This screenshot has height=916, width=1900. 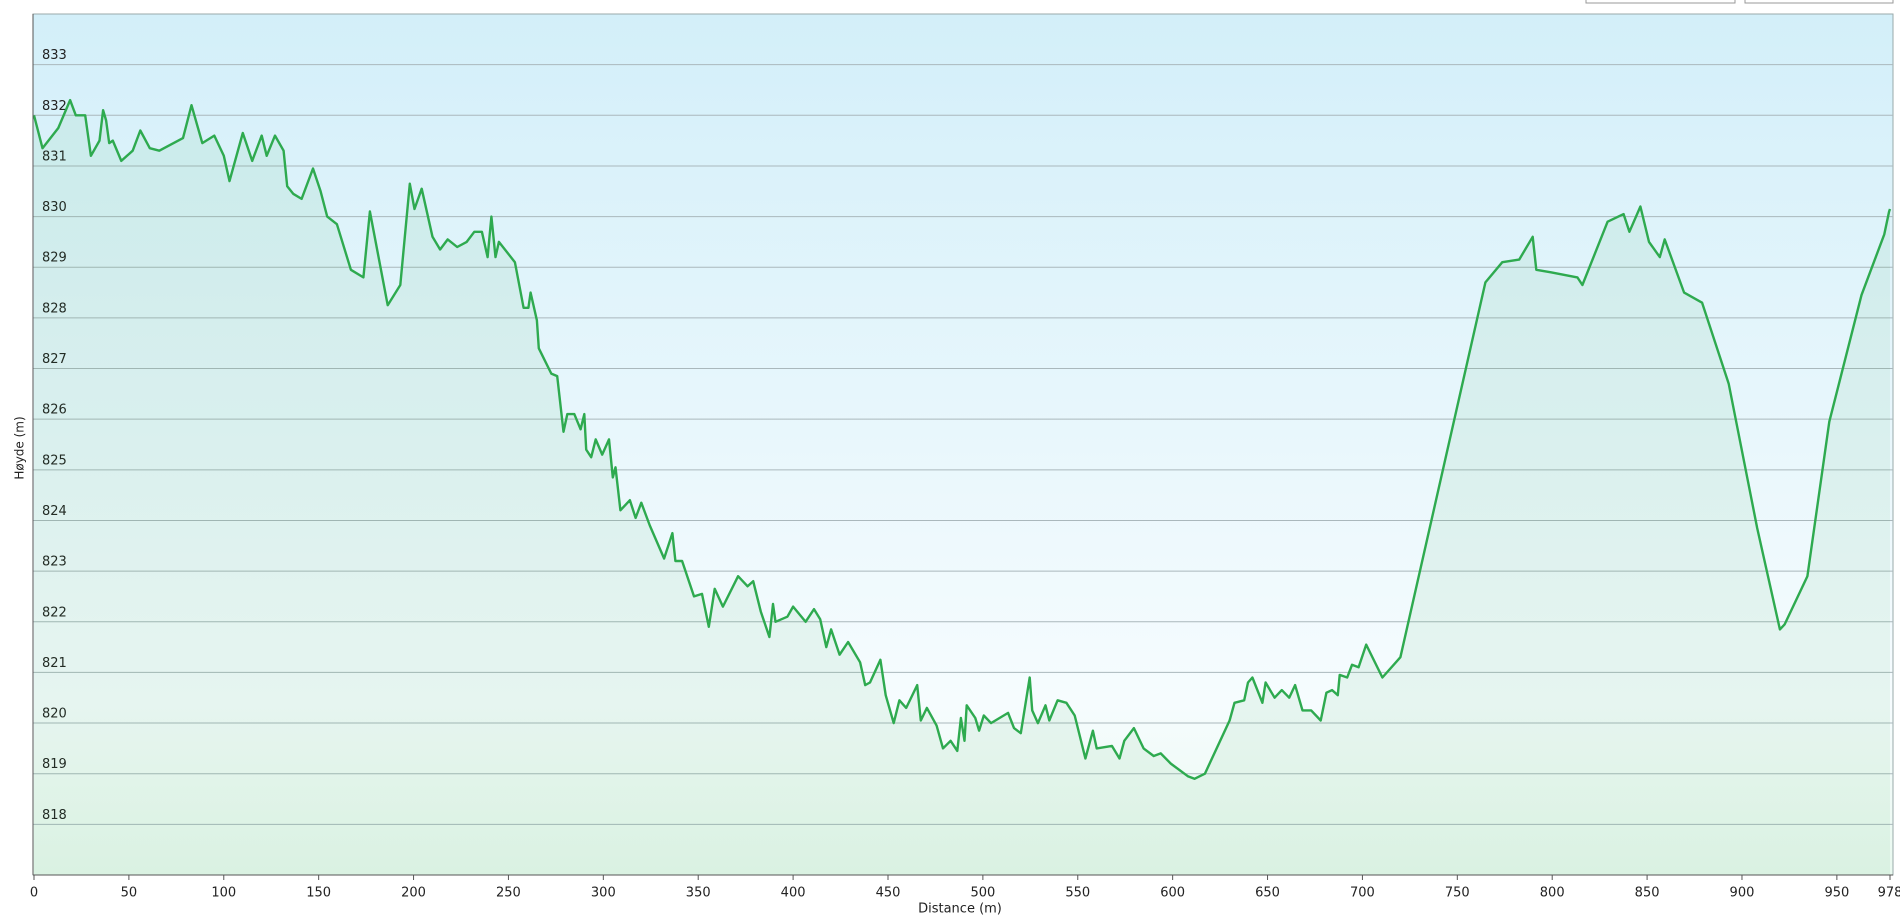 I want to click on x-tick-label: 100, so click(x=223, y=893).